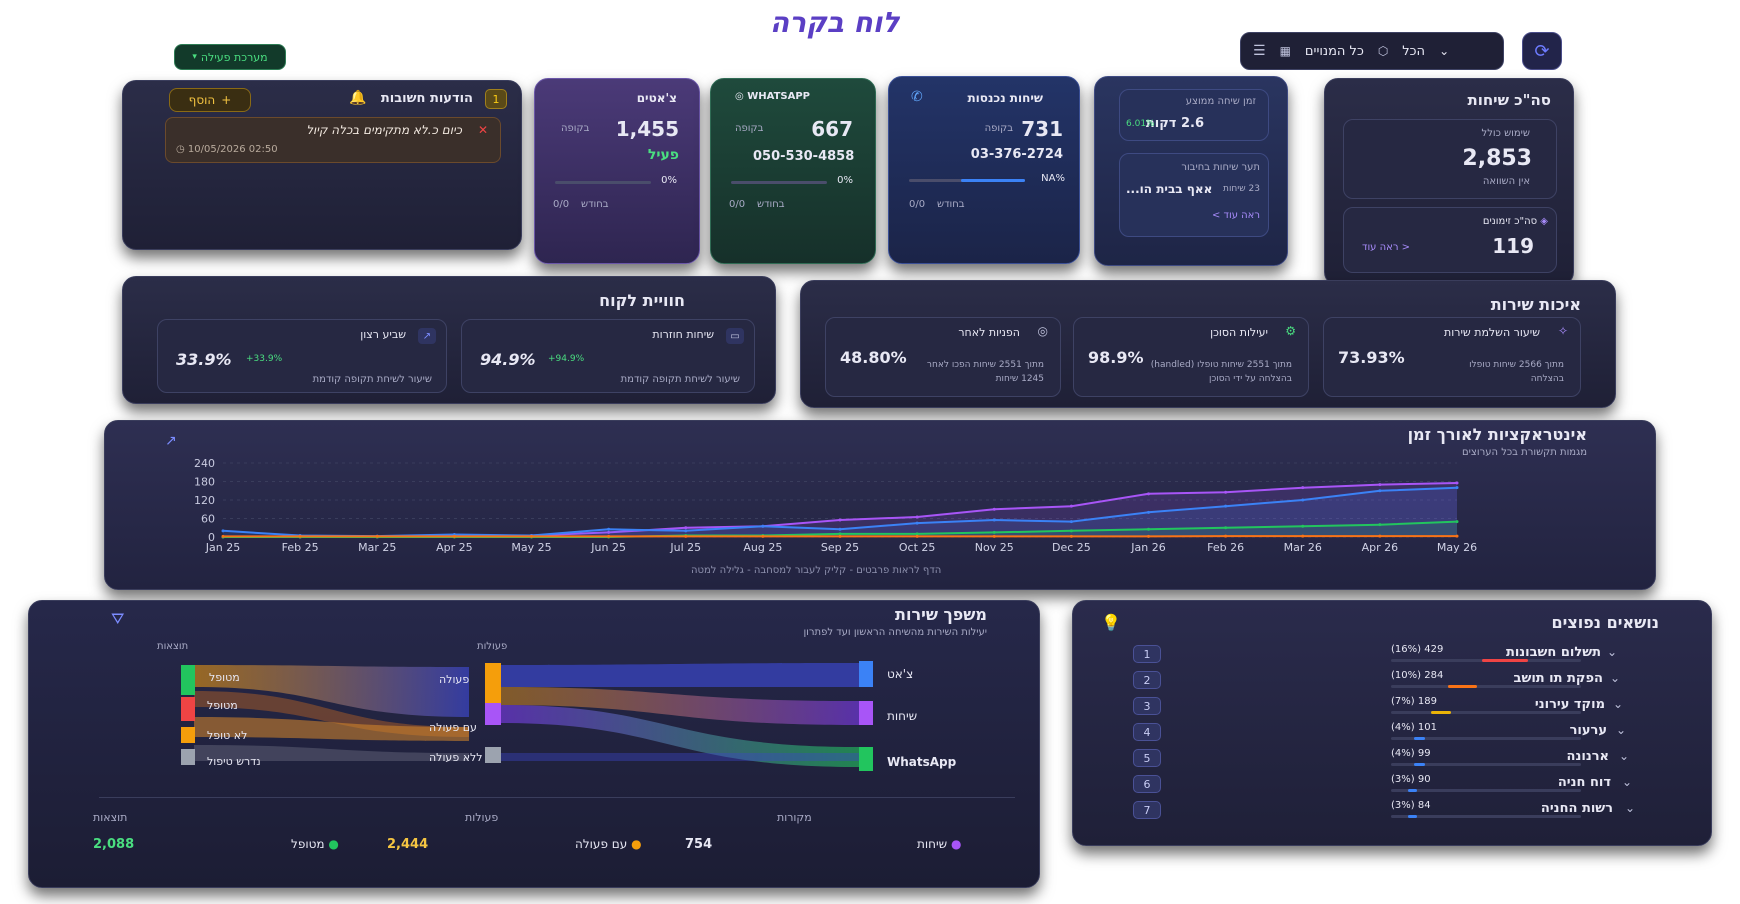 This screenshot has width=1740, height=904. Describe the element at coordinates (1515, 221) in the screenshot. I see `orders-label: ◈ סה"כ זימונים` at that location.